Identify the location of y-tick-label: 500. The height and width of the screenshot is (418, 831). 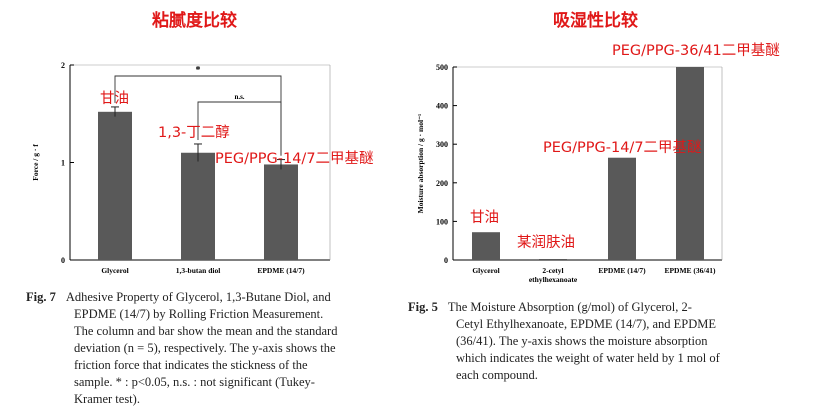
(442, 67).